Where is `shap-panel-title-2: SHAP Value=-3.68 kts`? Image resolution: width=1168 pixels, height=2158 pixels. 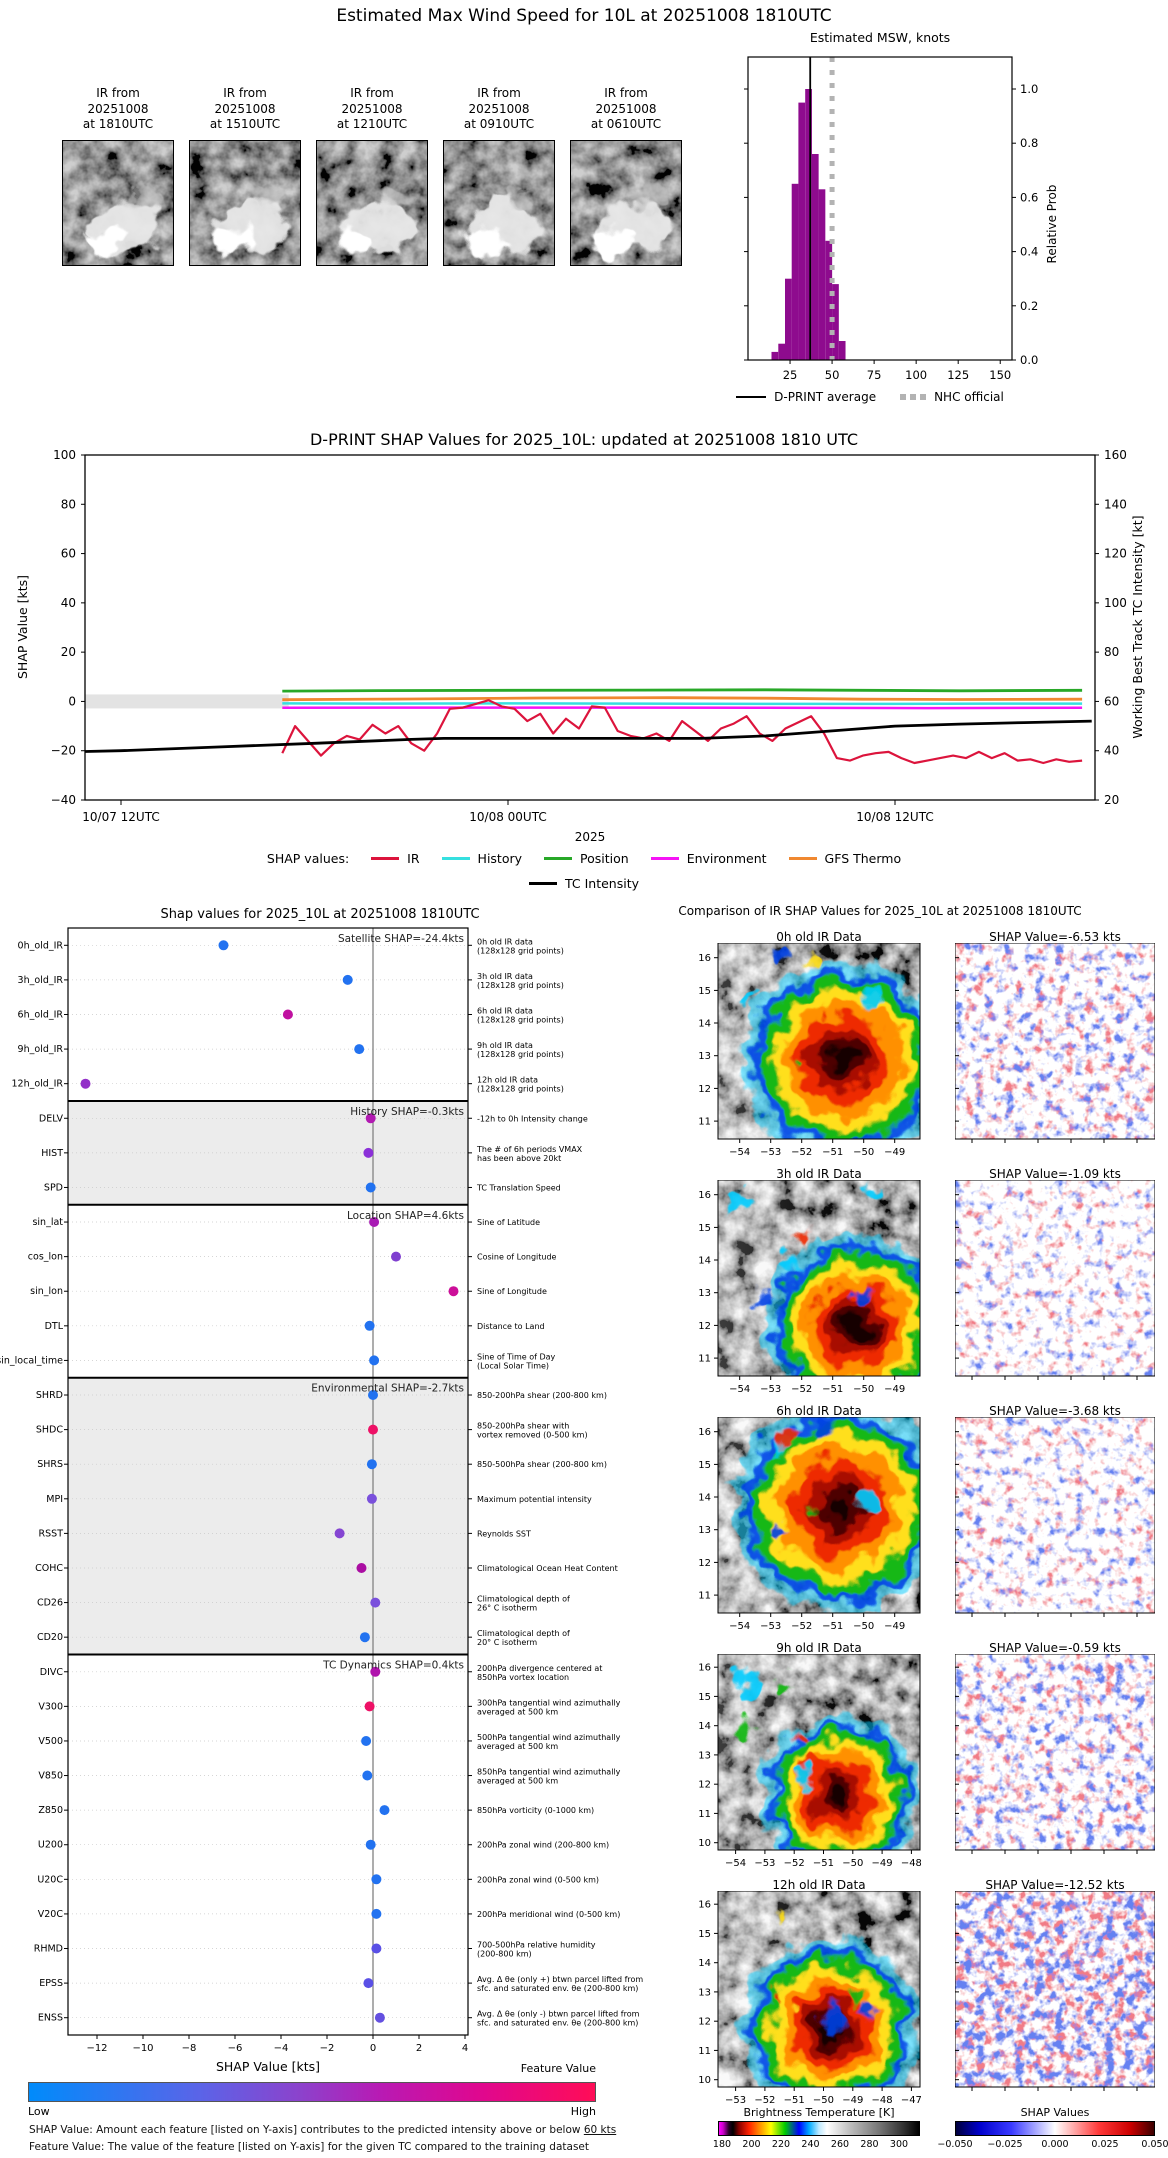 shap-panel-title-2: SHAP Value=-3.68 kts is located at coordinates (1055, 1411).